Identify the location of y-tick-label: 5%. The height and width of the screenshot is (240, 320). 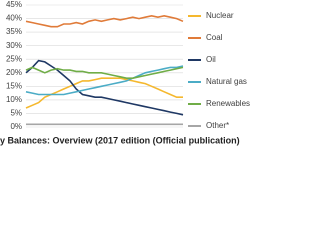
(16, 113).